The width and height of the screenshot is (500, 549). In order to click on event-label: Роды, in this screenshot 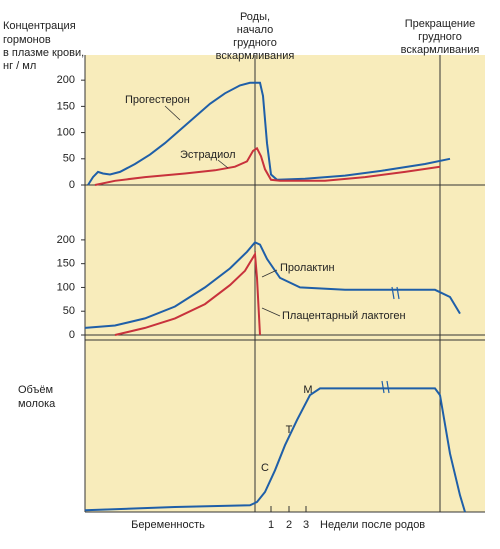, I will do `click(255, 17)`.